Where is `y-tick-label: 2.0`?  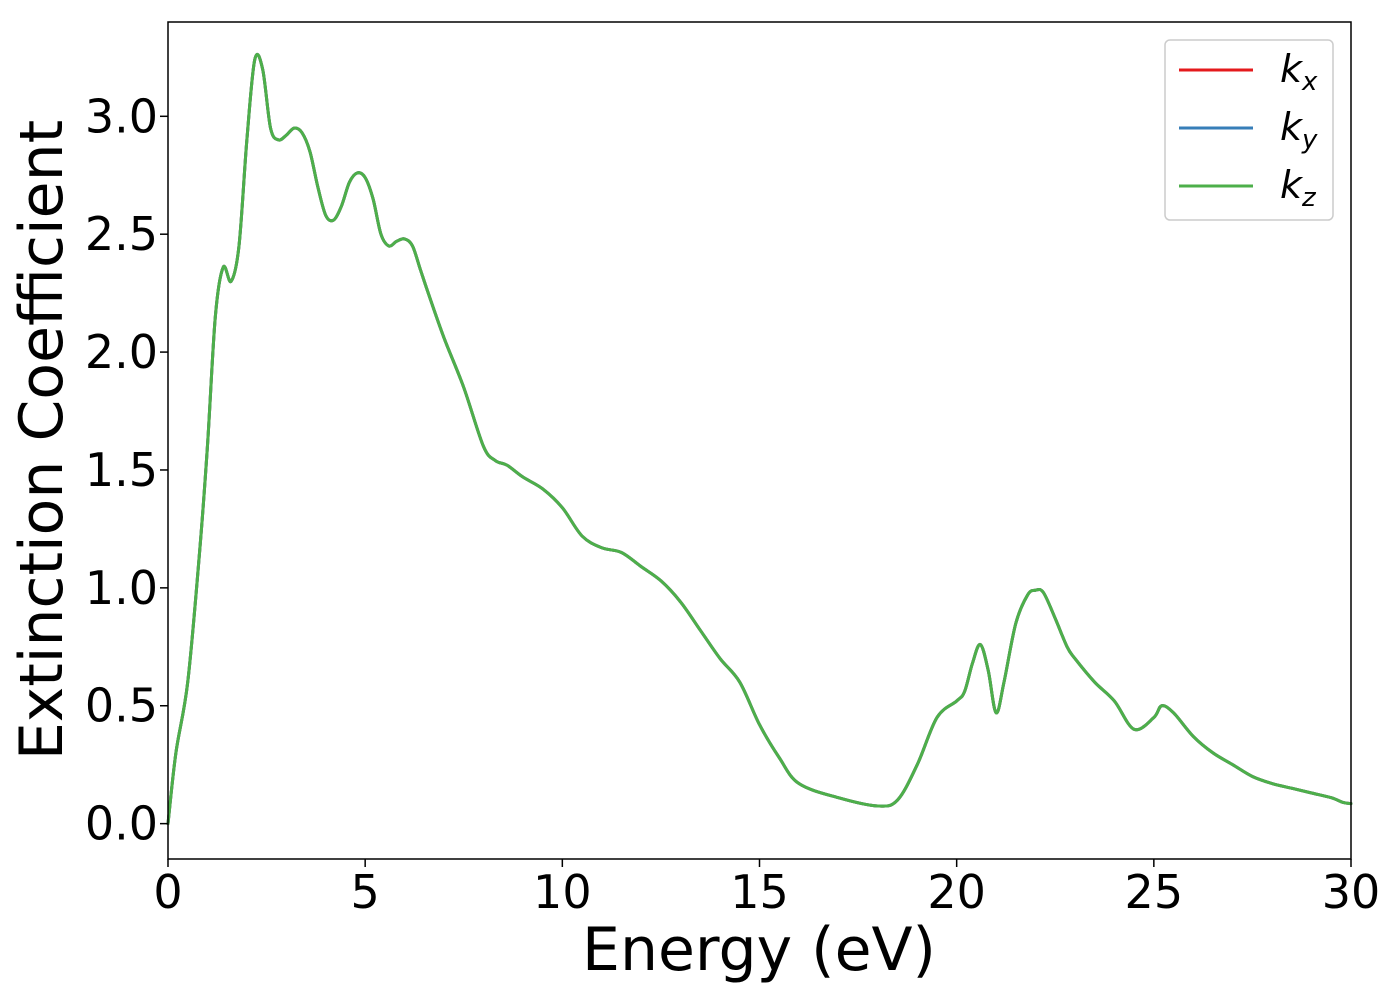
y-tick-label: 2.0 is located at coordinates (121, 352).